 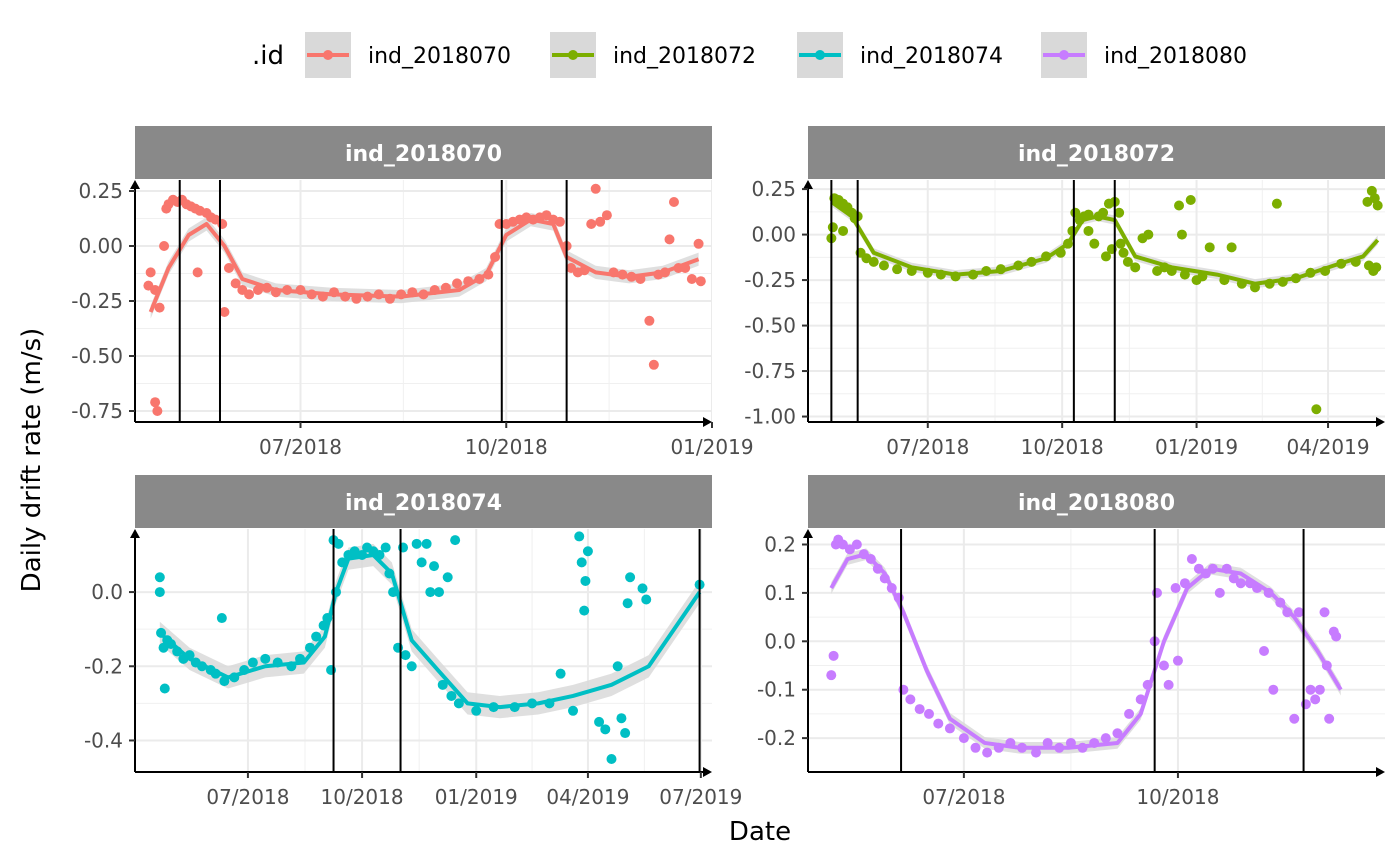 What do you see at coordinates (963, 797) in the screenshot?
I see `x-tick-label: 07/2018` at bounding box center [963, 797].